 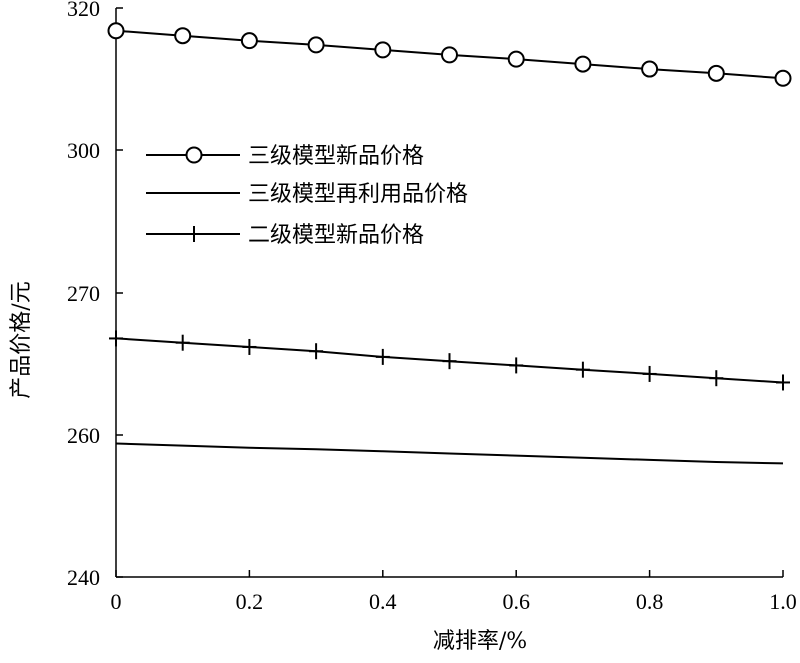 I want to click on y-tick-label: 240, so click(x=83, y=577).